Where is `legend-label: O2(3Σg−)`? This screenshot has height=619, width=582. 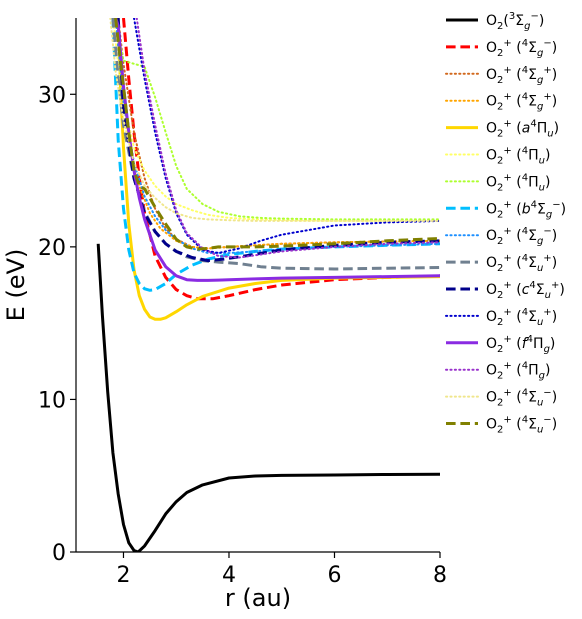
legend-label: O2(3Σg−) is located at coordinates (515, 21).